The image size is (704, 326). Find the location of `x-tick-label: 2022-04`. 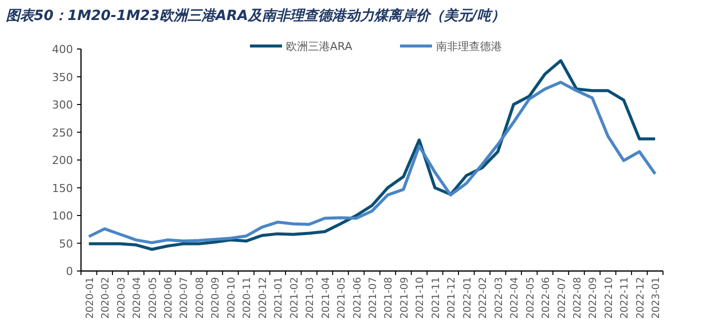

x-tick-label: 2022-04 is located at coordinates (515, 298).